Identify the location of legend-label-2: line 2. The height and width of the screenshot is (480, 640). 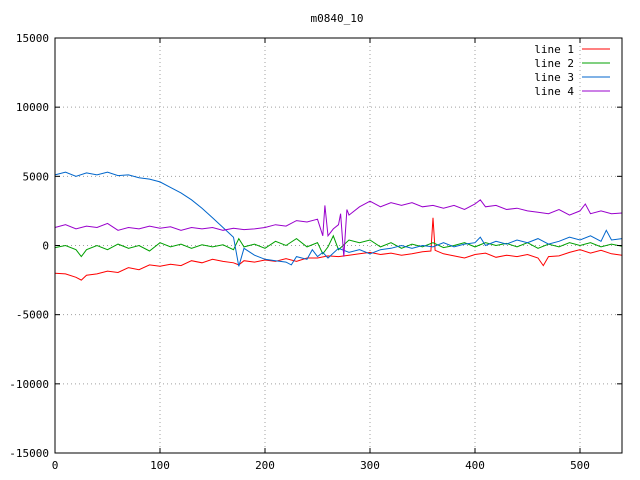
(554, 63).